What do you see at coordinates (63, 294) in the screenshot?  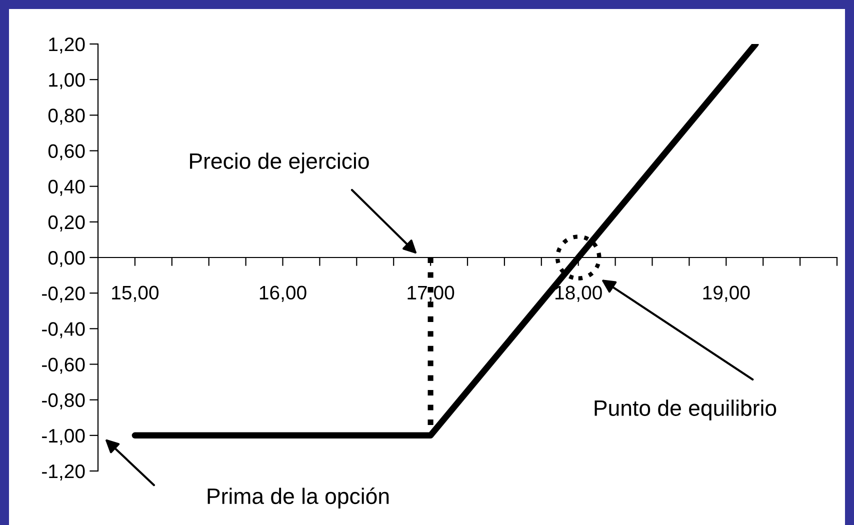 I see `y-tick-label: -0,20` at bounding box center [63, 294].